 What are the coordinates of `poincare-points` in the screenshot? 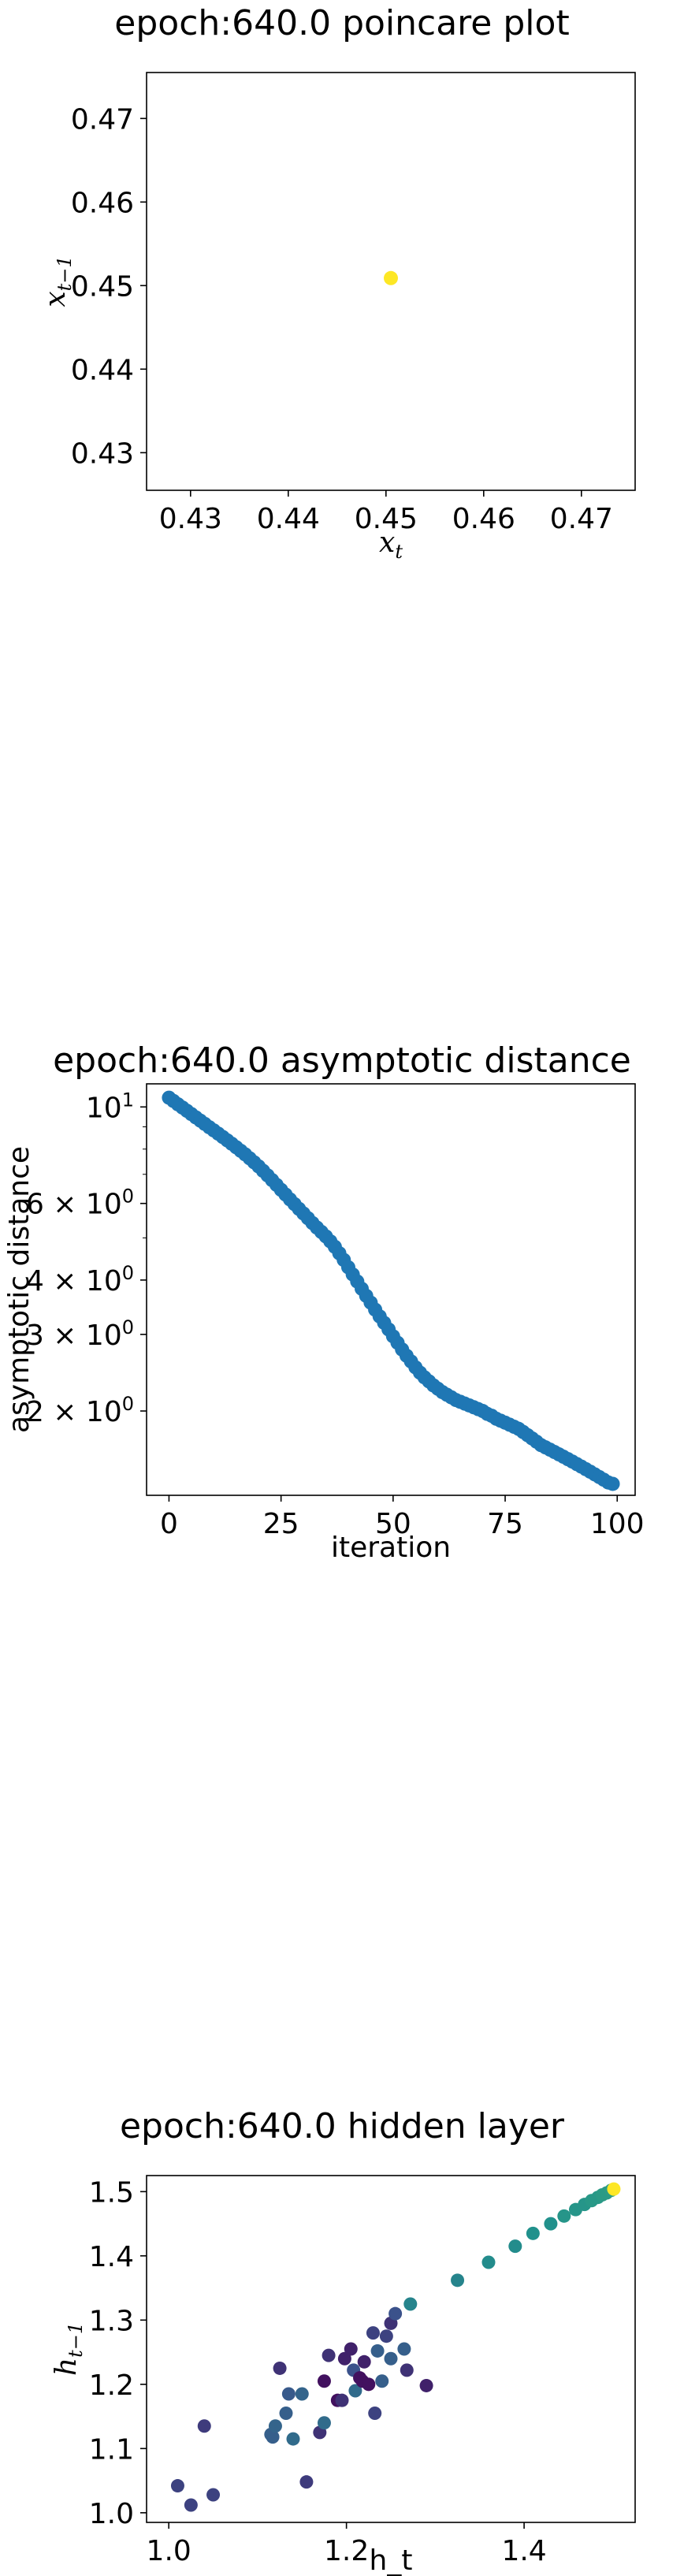 It's located at (391, 277).